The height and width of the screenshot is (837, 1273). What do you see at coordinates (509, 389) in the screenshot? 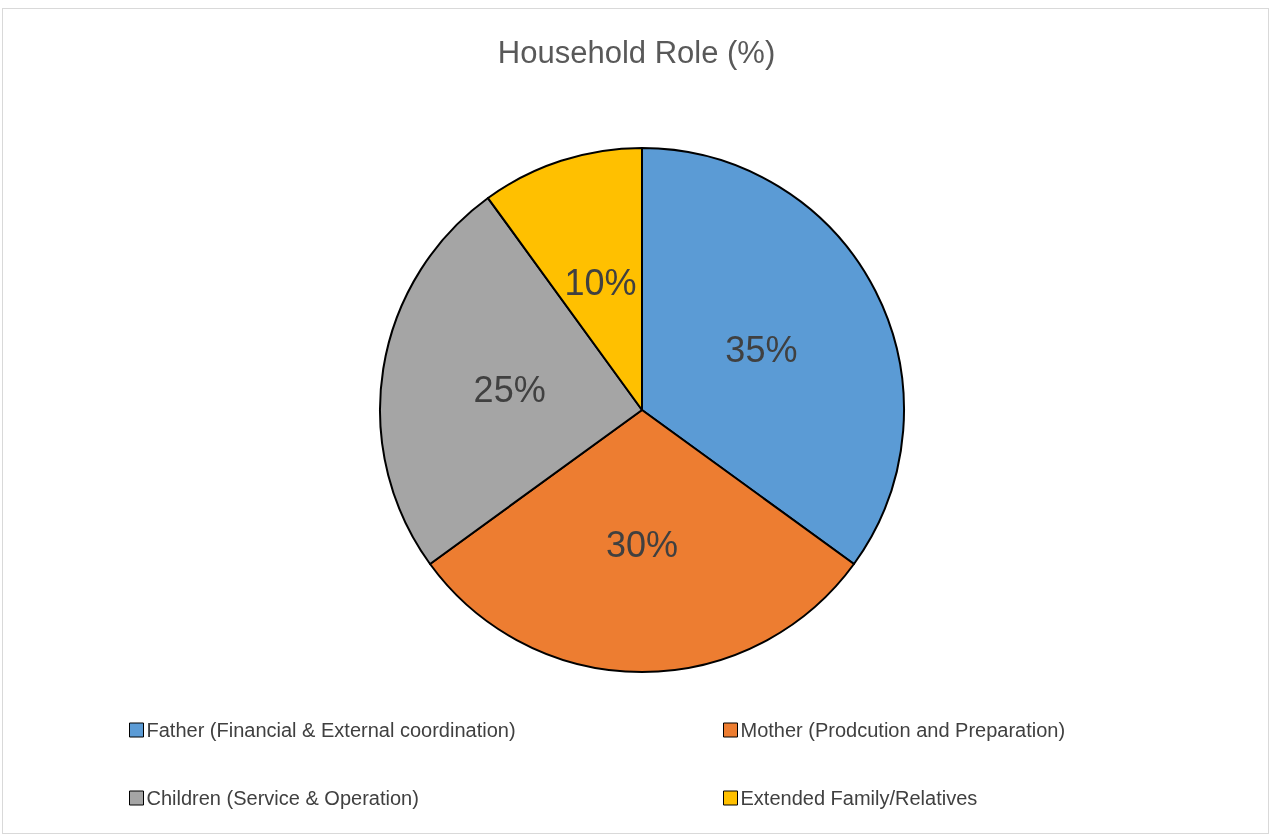
I see `data-label: 25%` at bounding box center [509, 389].